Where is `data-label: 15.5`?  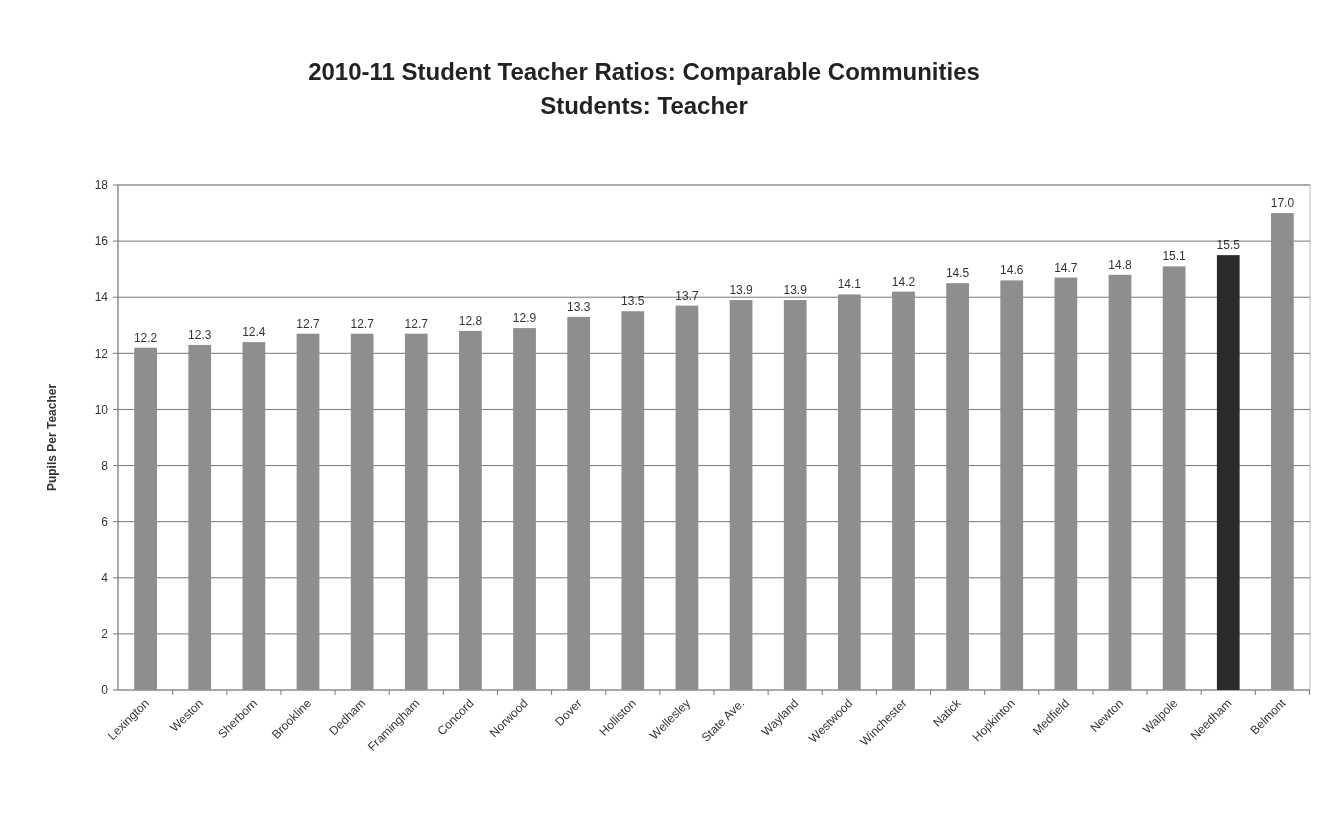 data-label: 15.5 is located at coordinates (1228, 245).